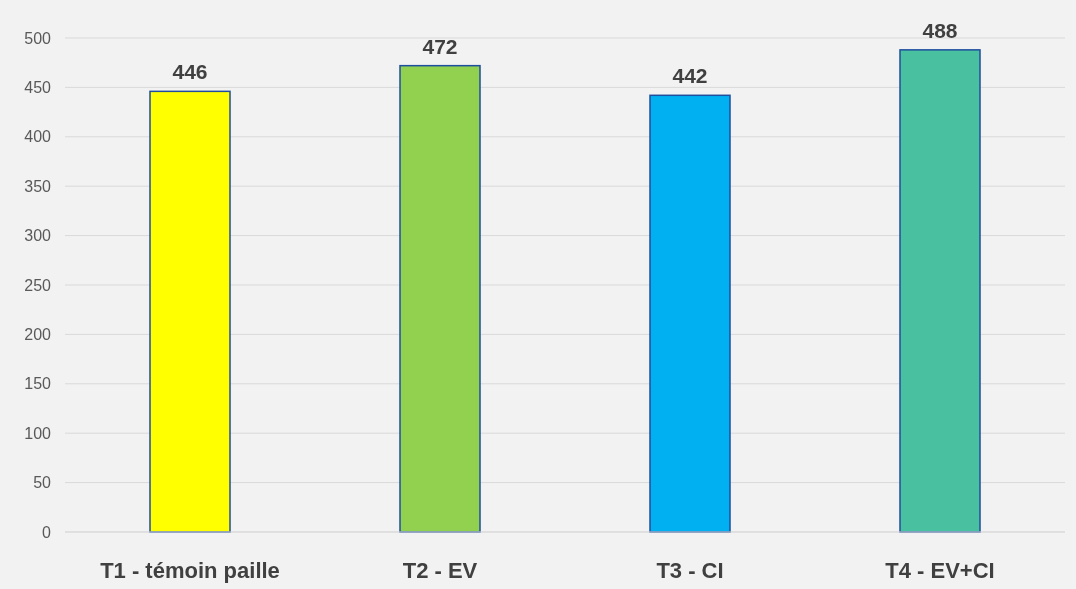 Image resolution: width=1076 pixels, height=589 pixels. I want to click on y-tick-label: 200, so click(38, 335).